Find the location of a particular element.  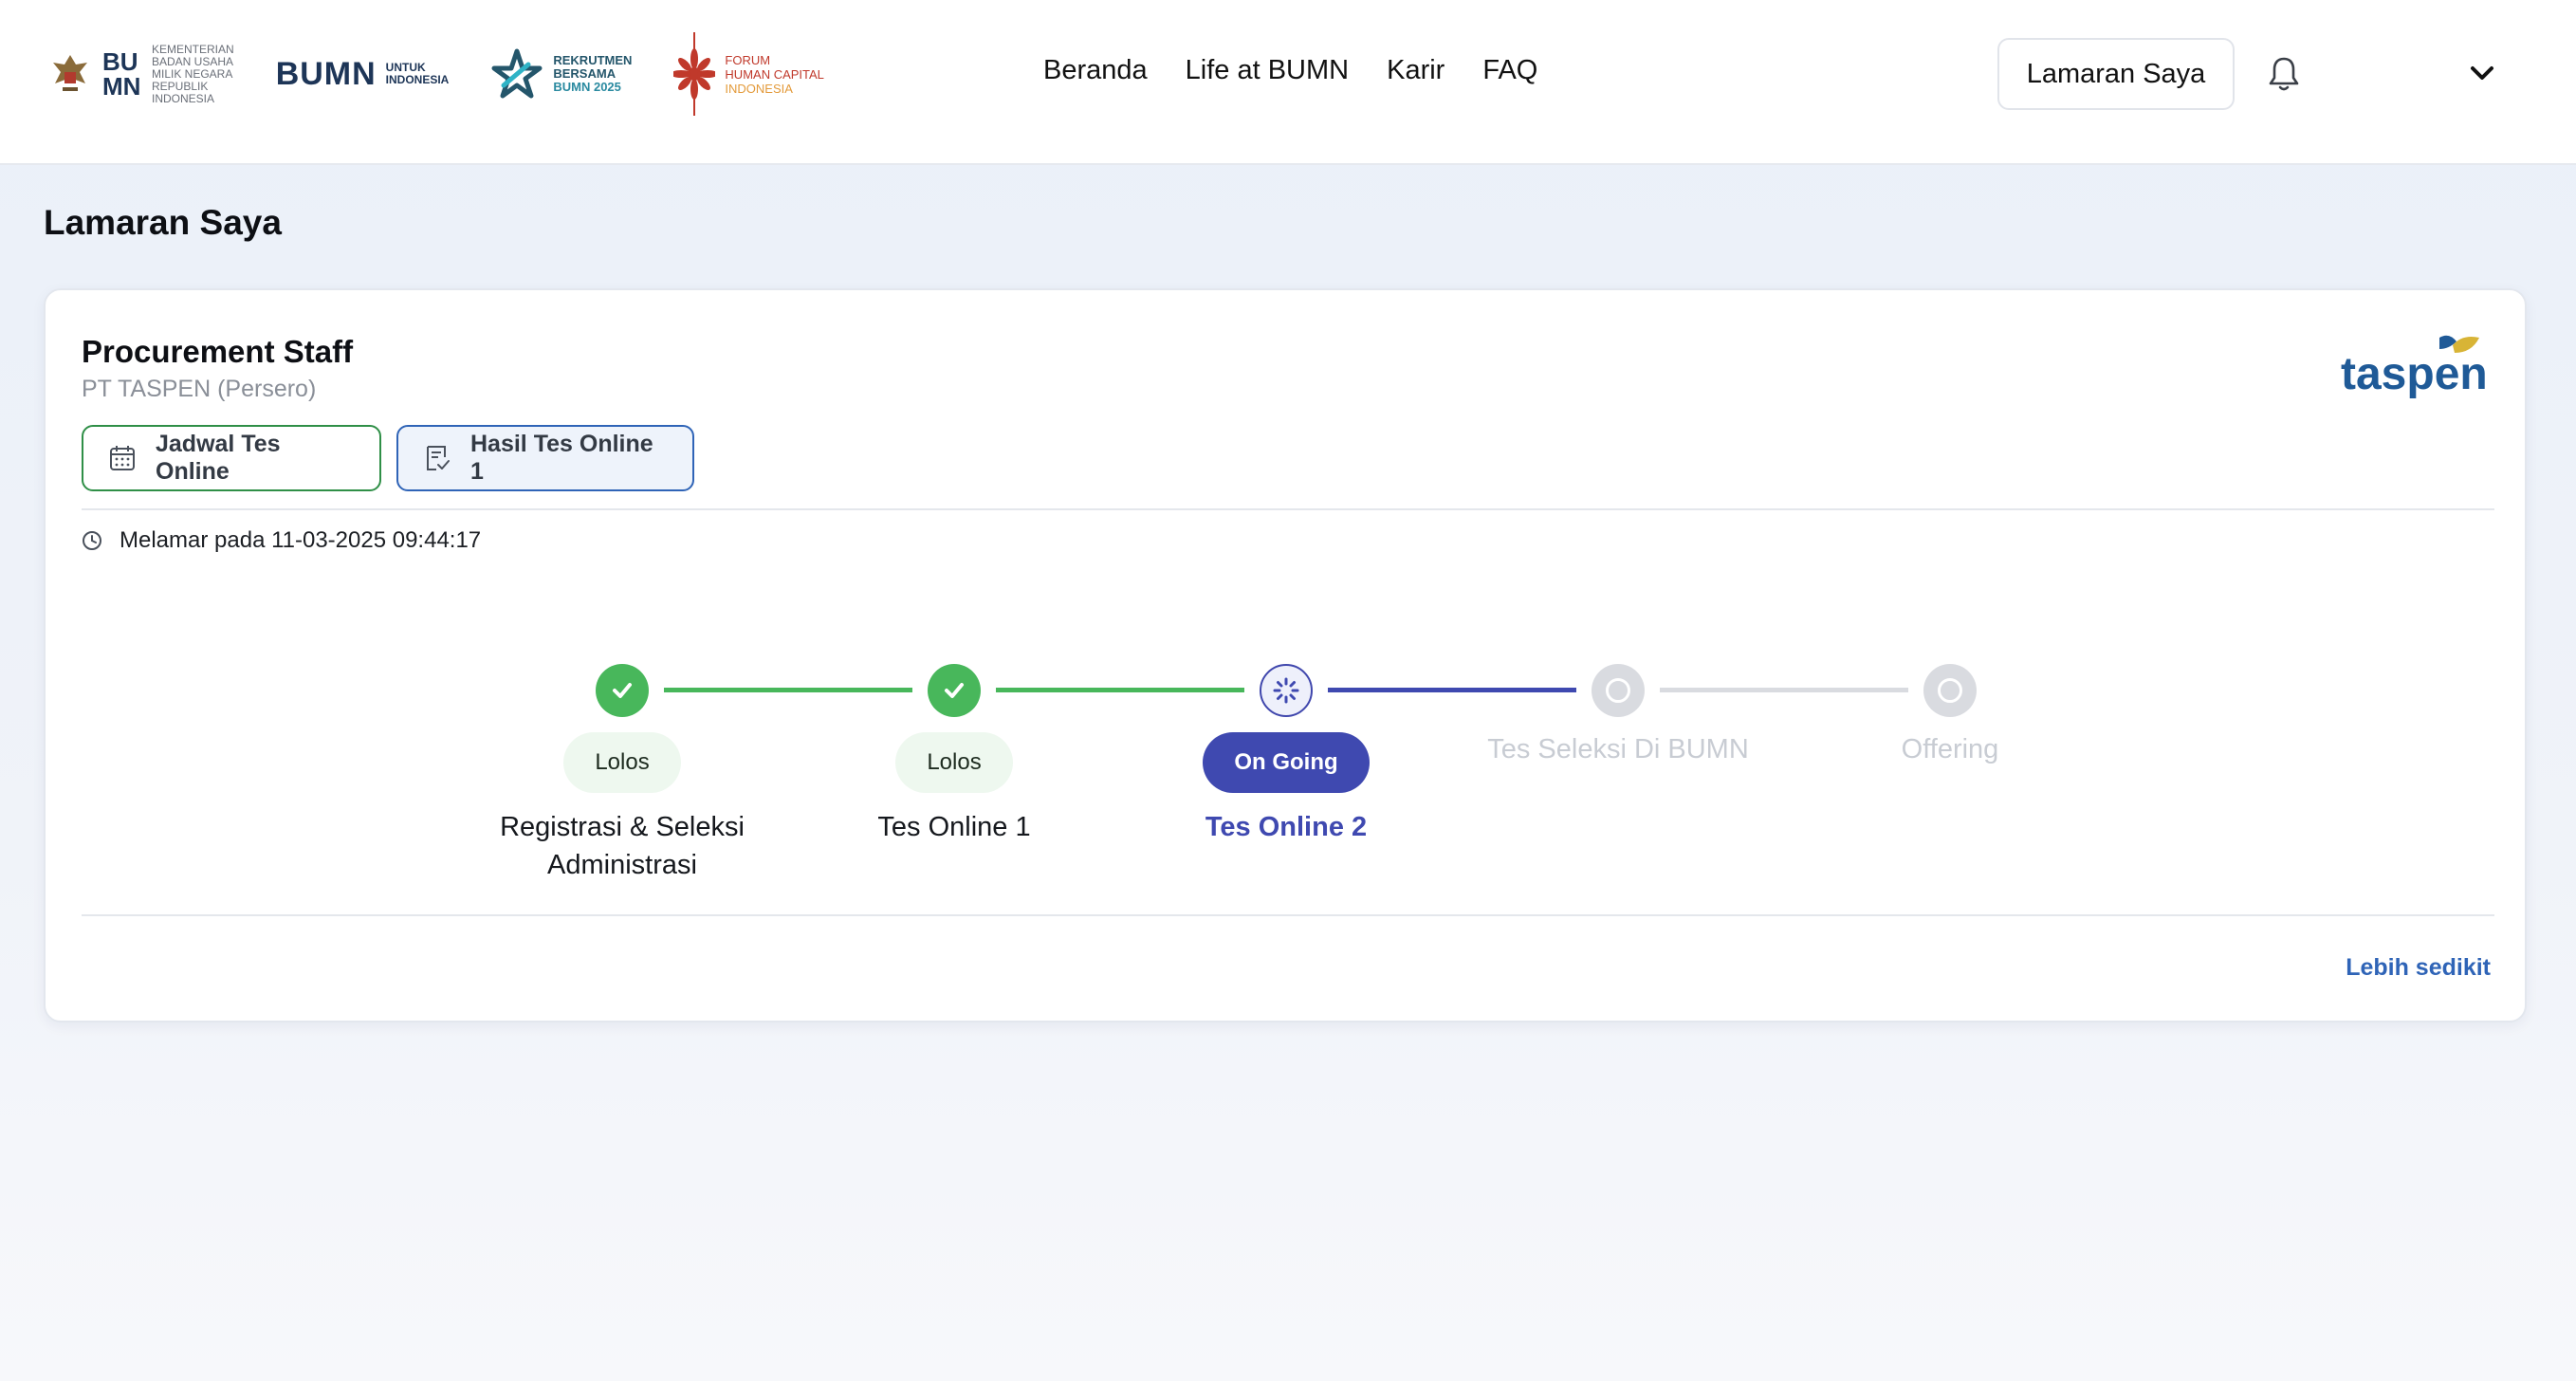

step-2-label: Tes Online 1 is located at coordinates (954, 827).